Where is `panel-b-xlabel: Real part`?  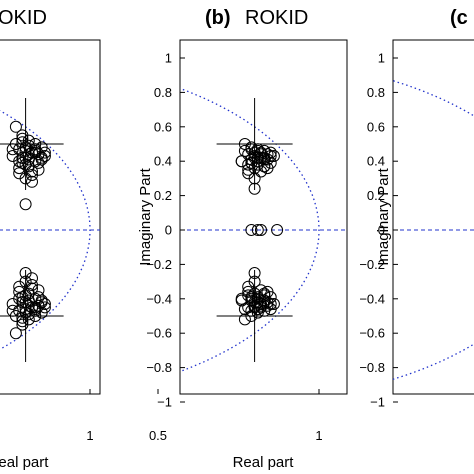 panel-b-xlabel: Real part is located at coordinates (264, 462).